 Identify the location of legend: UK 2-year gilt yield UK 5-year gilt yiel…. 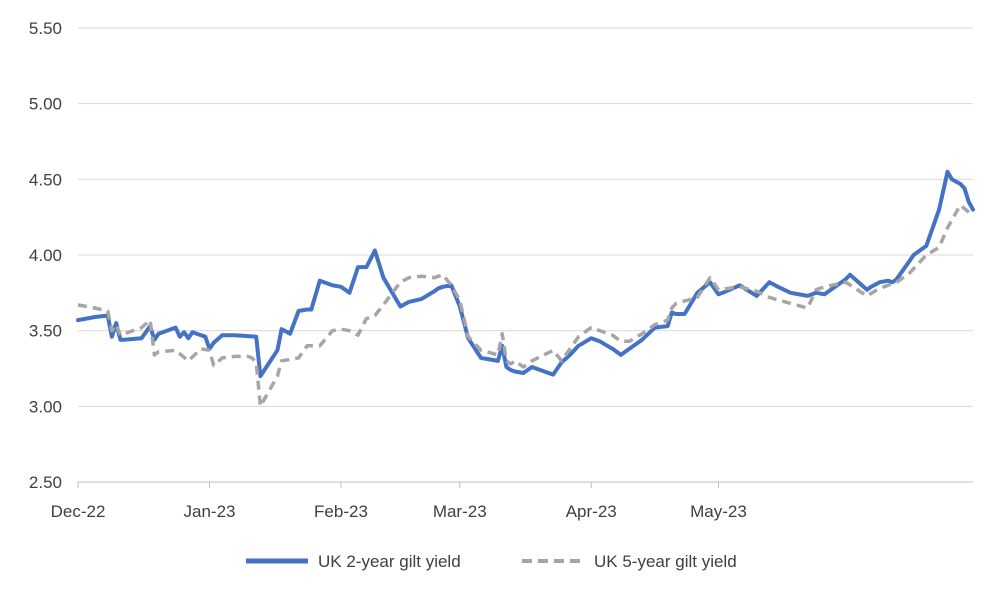
(491, 561).